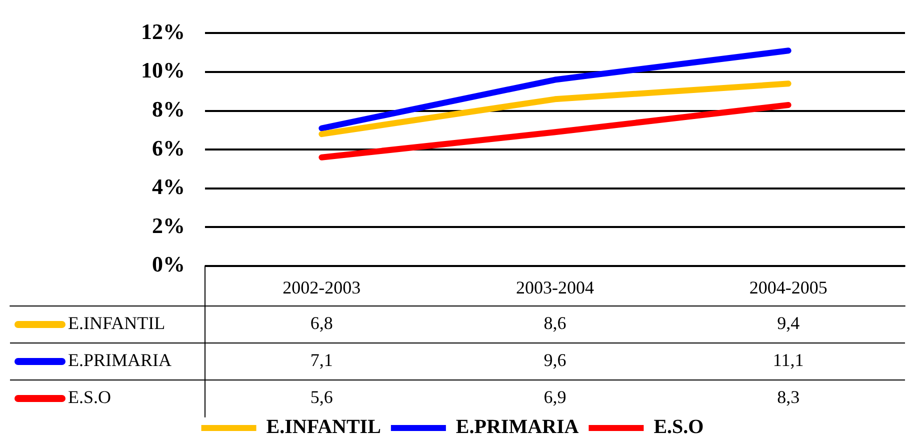 This screenshot has height=448, width=910. I want to click on data-label: 6,9, so click(555, 397).